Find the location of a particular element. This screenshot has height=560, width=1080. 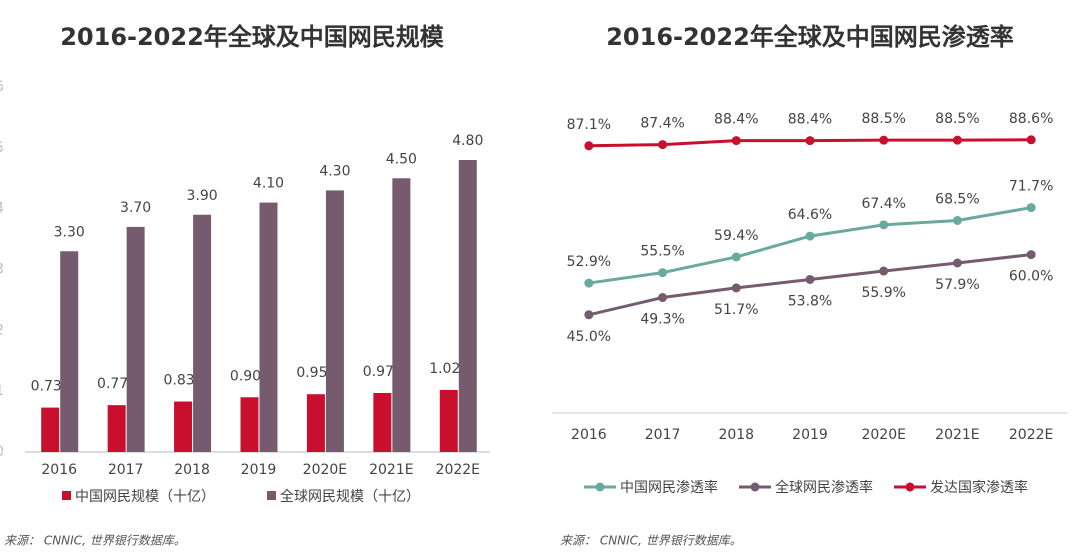

legend-label: 全球网民渗透率 is located at coordinates (824, 487).